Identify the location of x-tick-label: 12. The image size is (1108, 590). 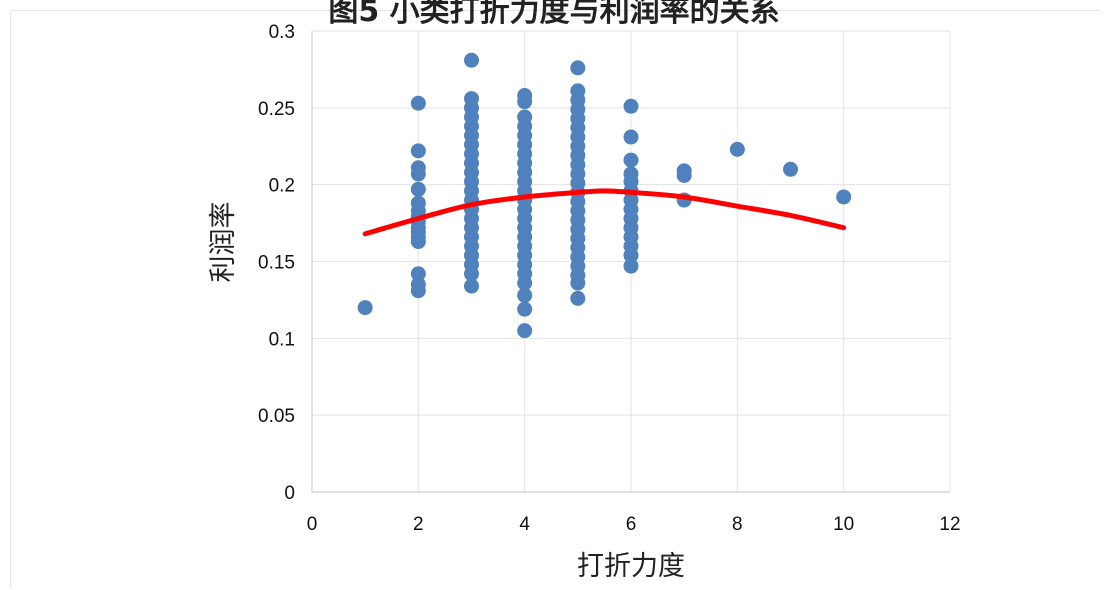
(949, 524).